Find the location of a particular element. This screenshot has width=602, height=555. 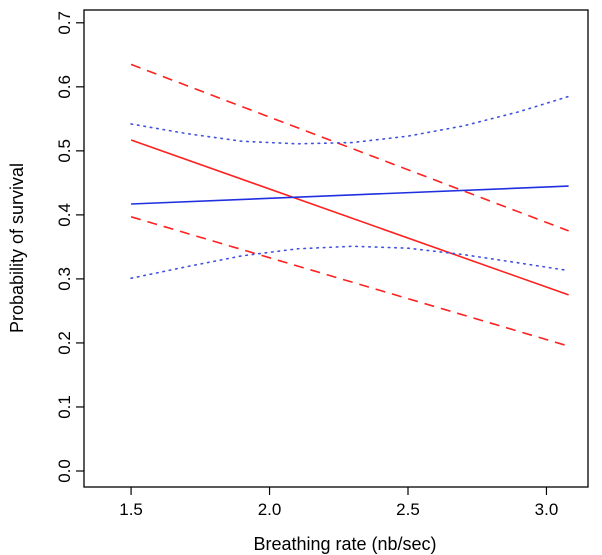

y-tick-label: 0.0 is located at coordinates (64, 471).